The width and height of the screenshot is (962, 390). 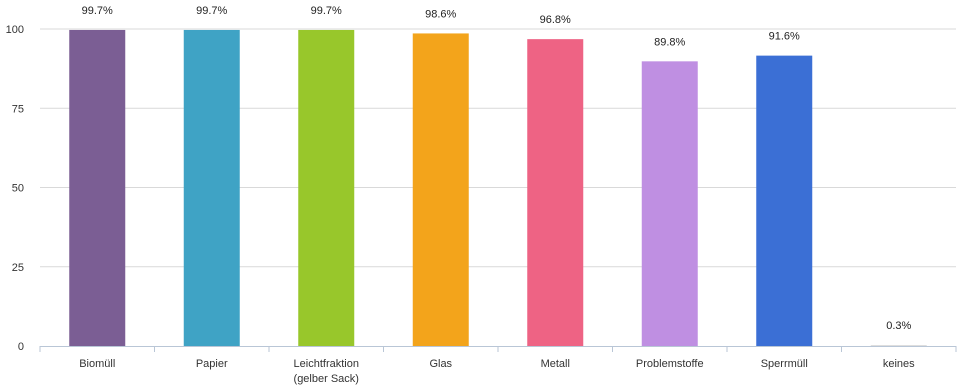 What do you see at coordinates (669, 42) in the screenshot?
I see `bar-value-label: 89.8%` at bounding box center [669, 42].